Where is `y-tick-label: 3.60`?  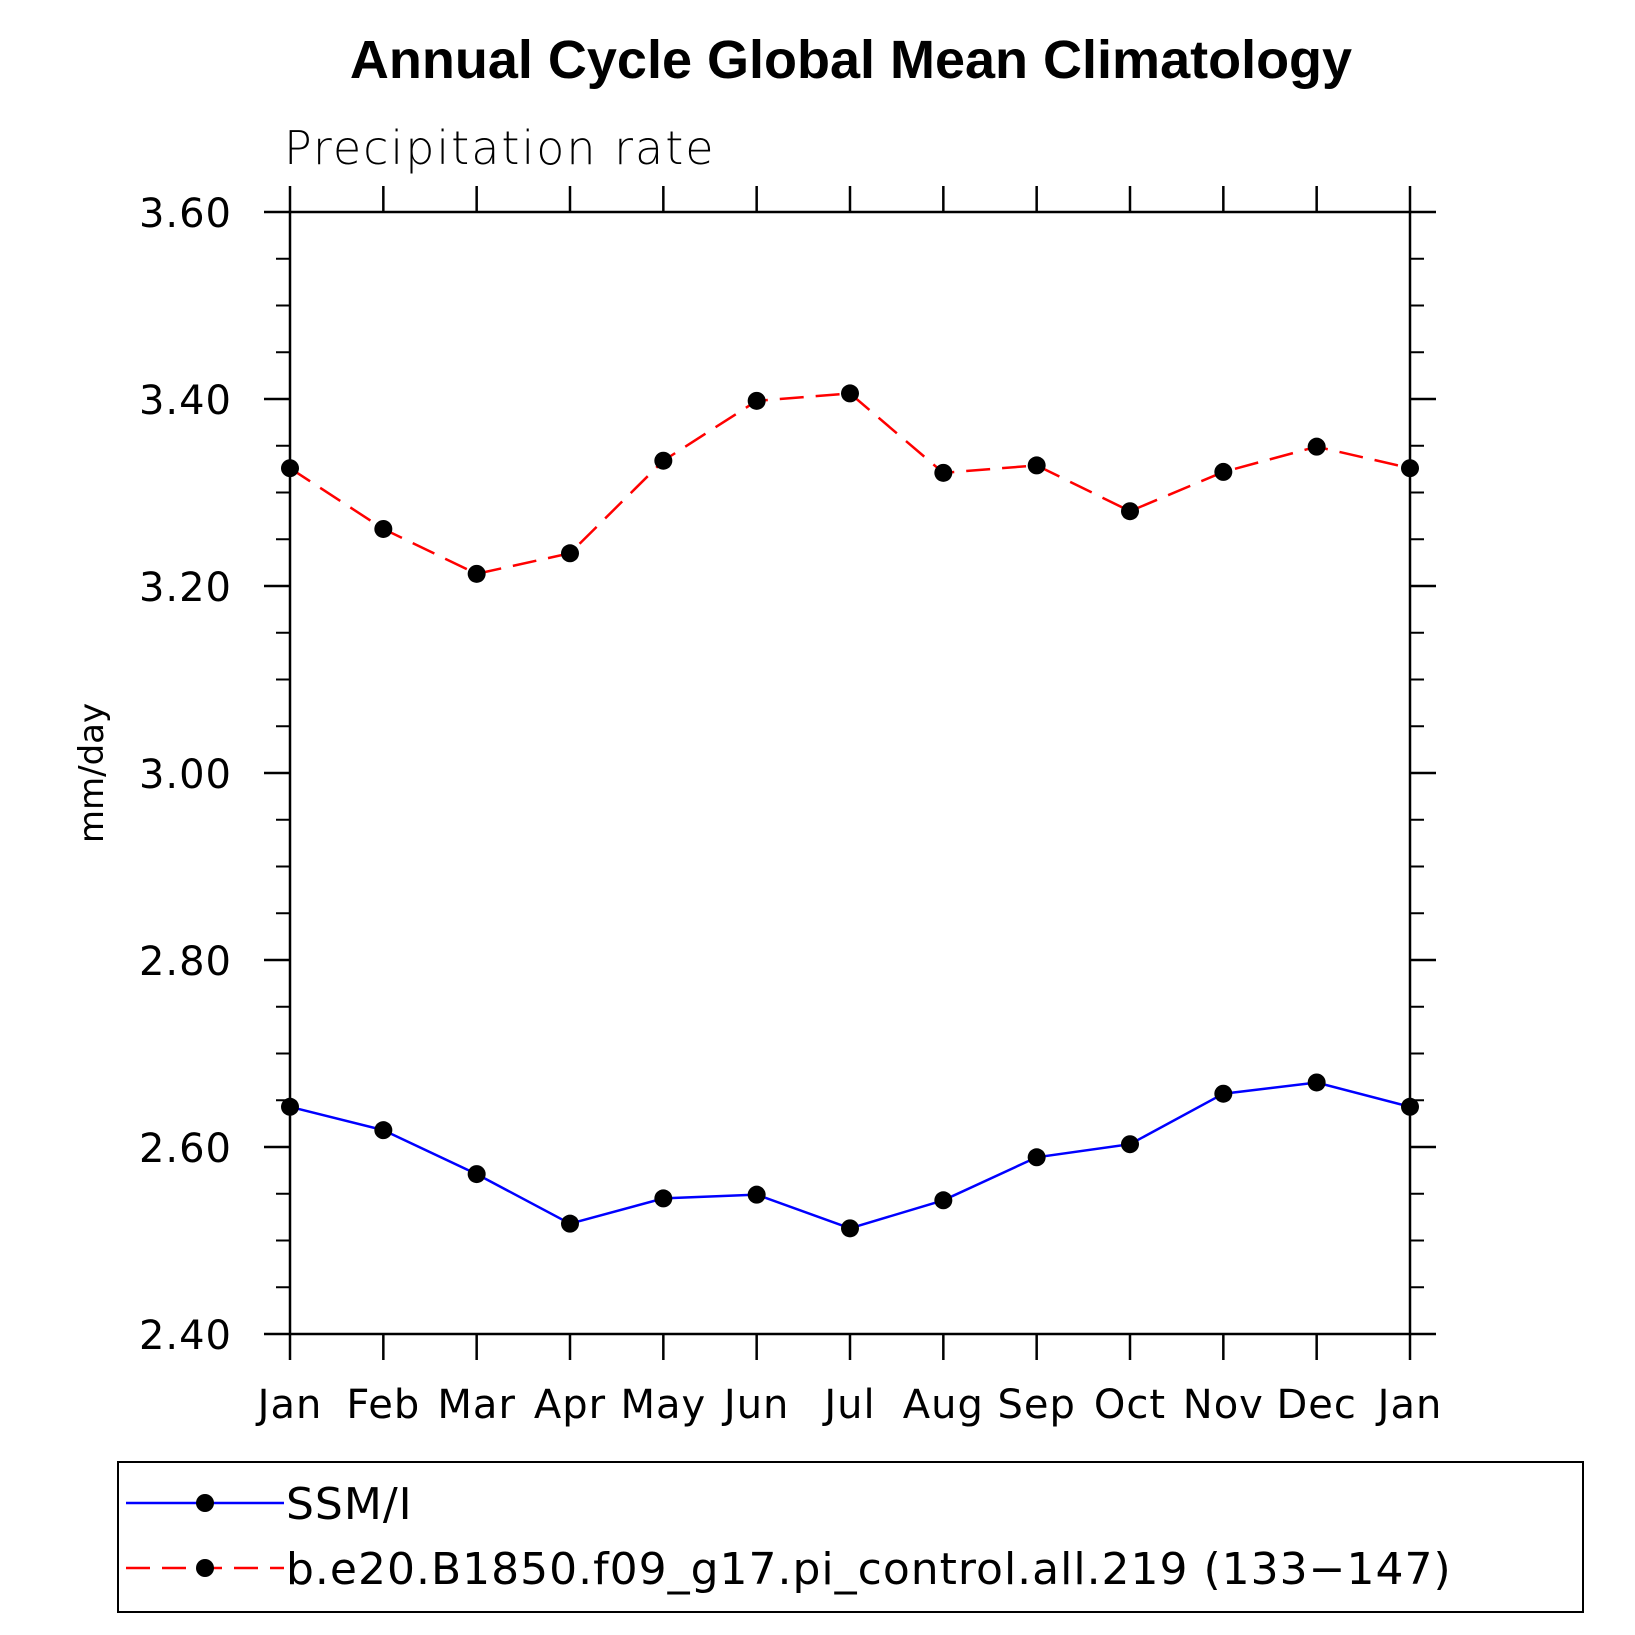 y-tick-label: 3.60 is located at coordinates (185, 214).